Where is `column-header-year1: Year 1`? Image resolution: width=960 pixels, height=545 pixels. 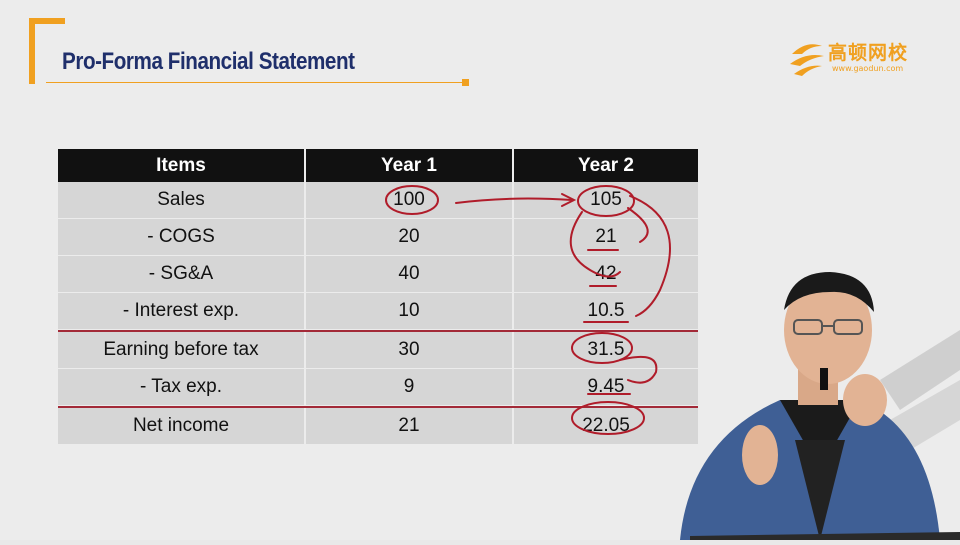
column-header-year1: Year 1 is located at coordinates (409, 165).